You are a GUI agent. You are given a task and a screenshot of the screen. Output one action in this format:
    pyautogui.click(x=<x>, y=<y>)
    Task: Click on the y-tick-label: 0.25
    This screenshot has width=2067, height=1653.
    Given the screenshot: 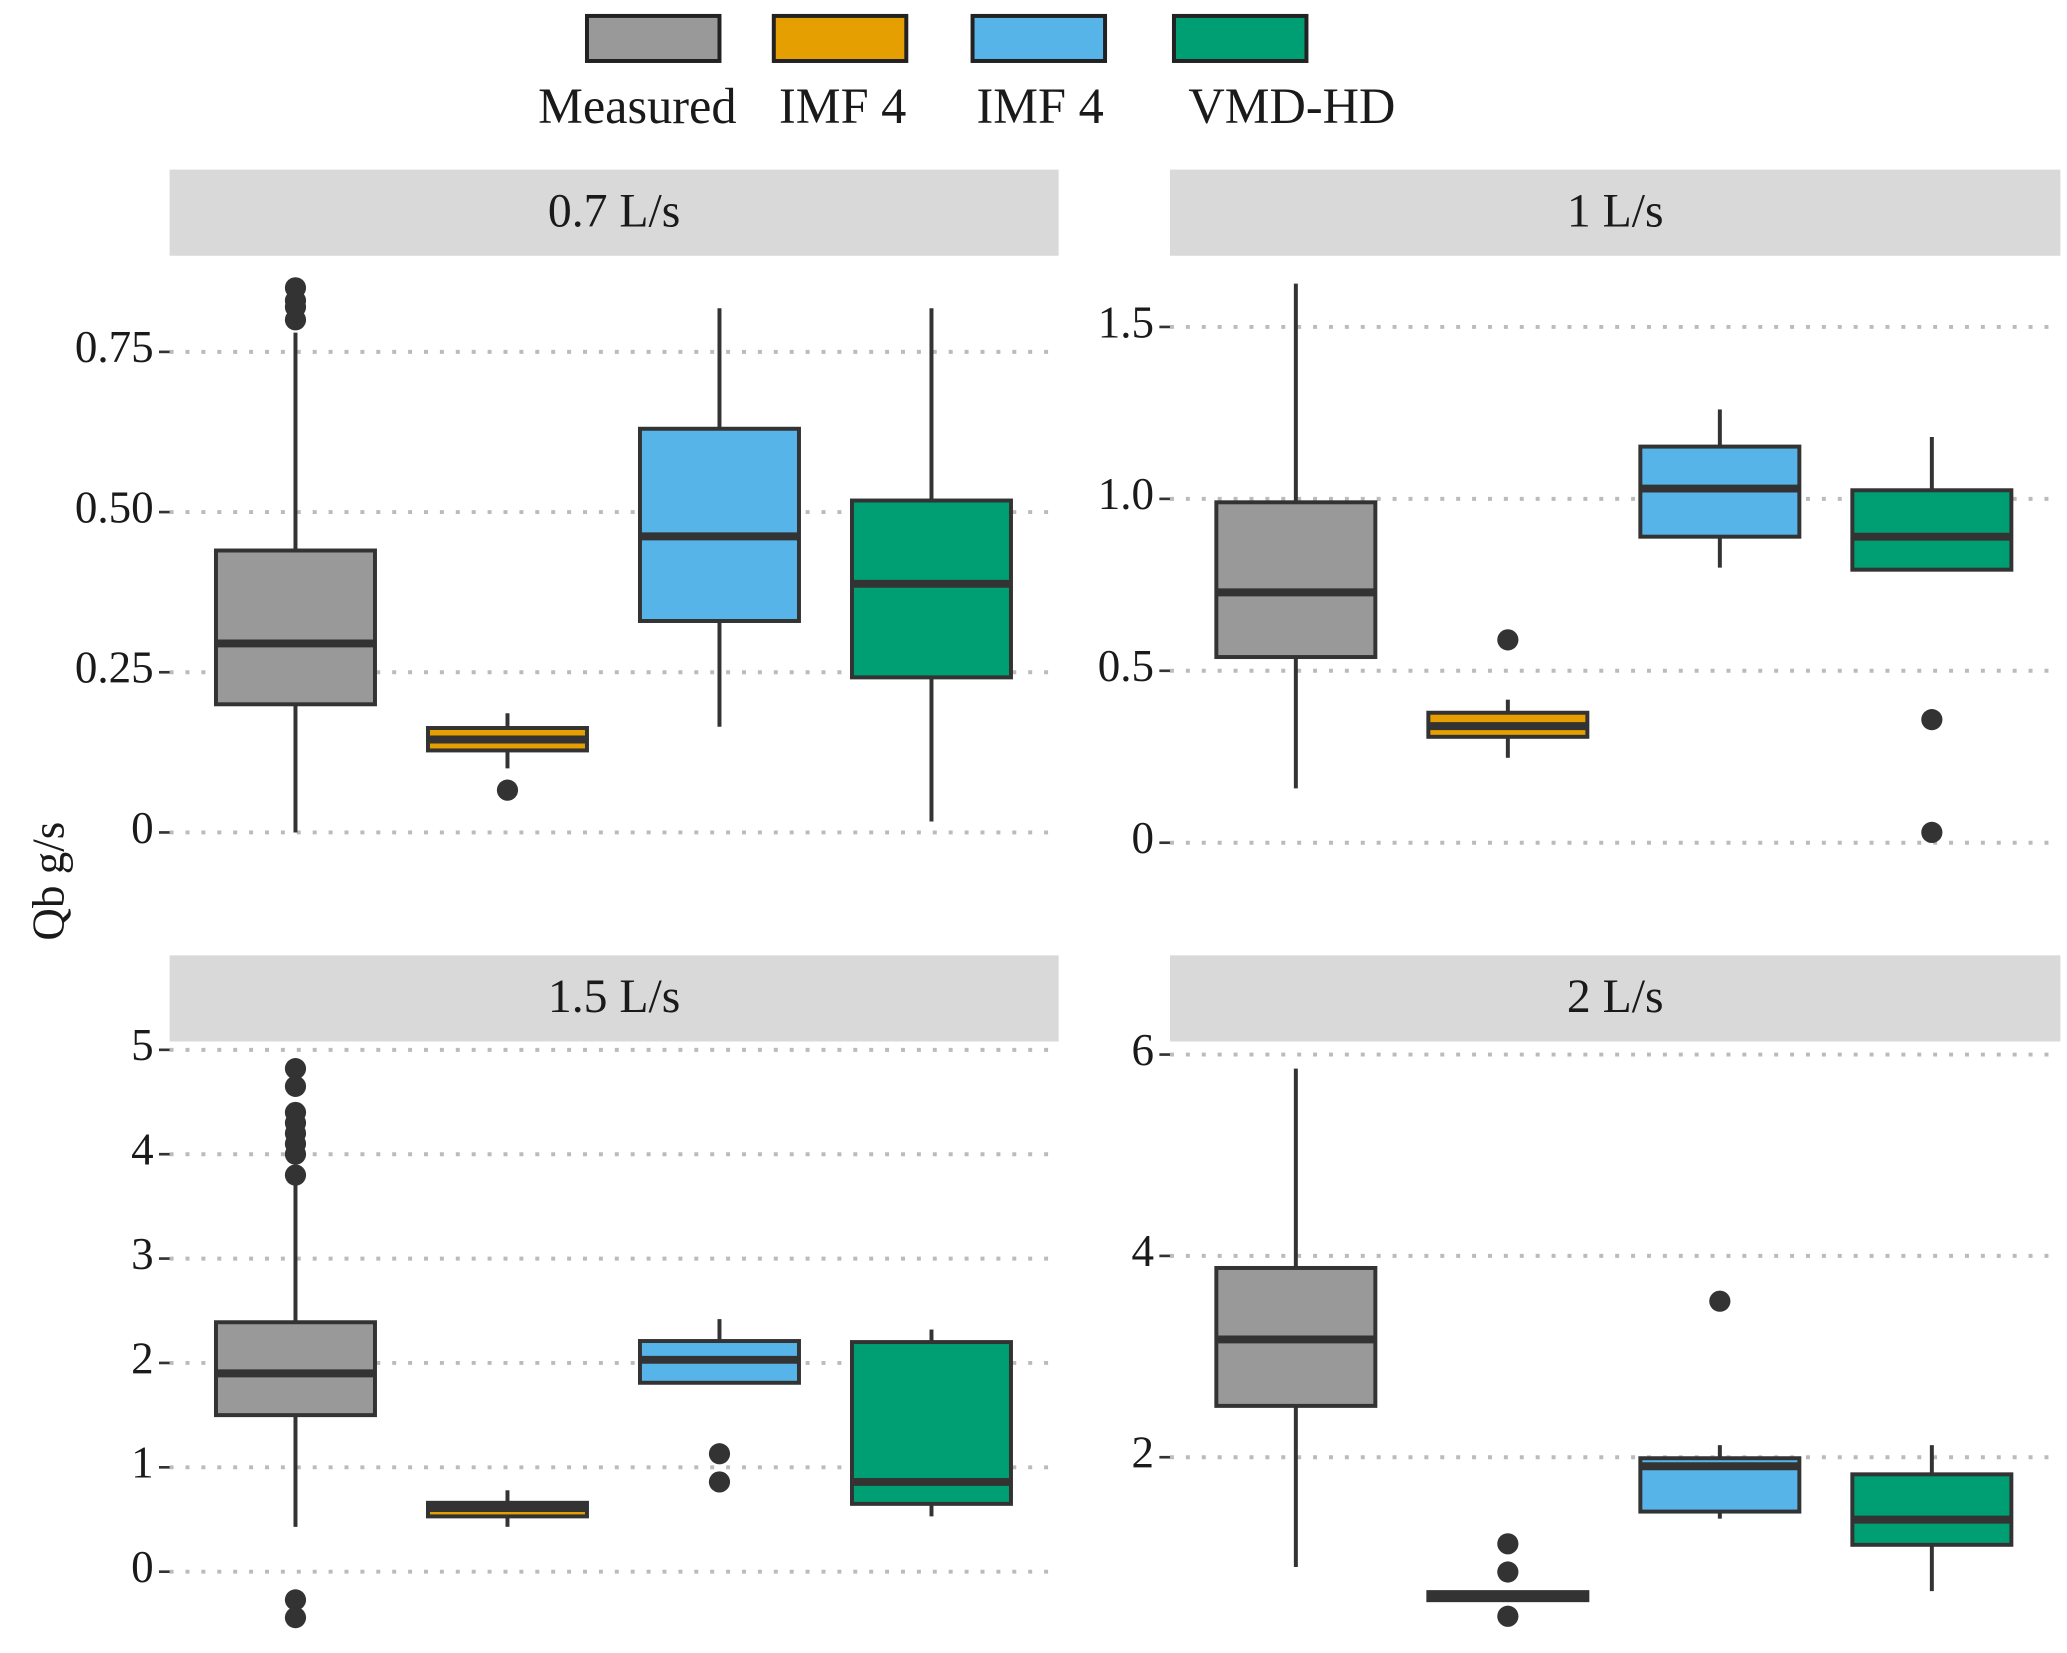 What is the action you would take?
    pyautogui.click(x=114, y=668)
    